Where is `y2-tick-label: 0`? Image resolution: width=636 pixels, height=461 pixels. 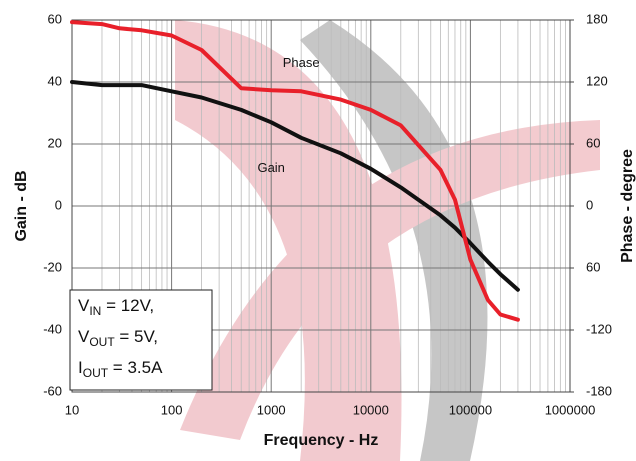 y2-tick-label: 0 is located at coordinates (589, 204).